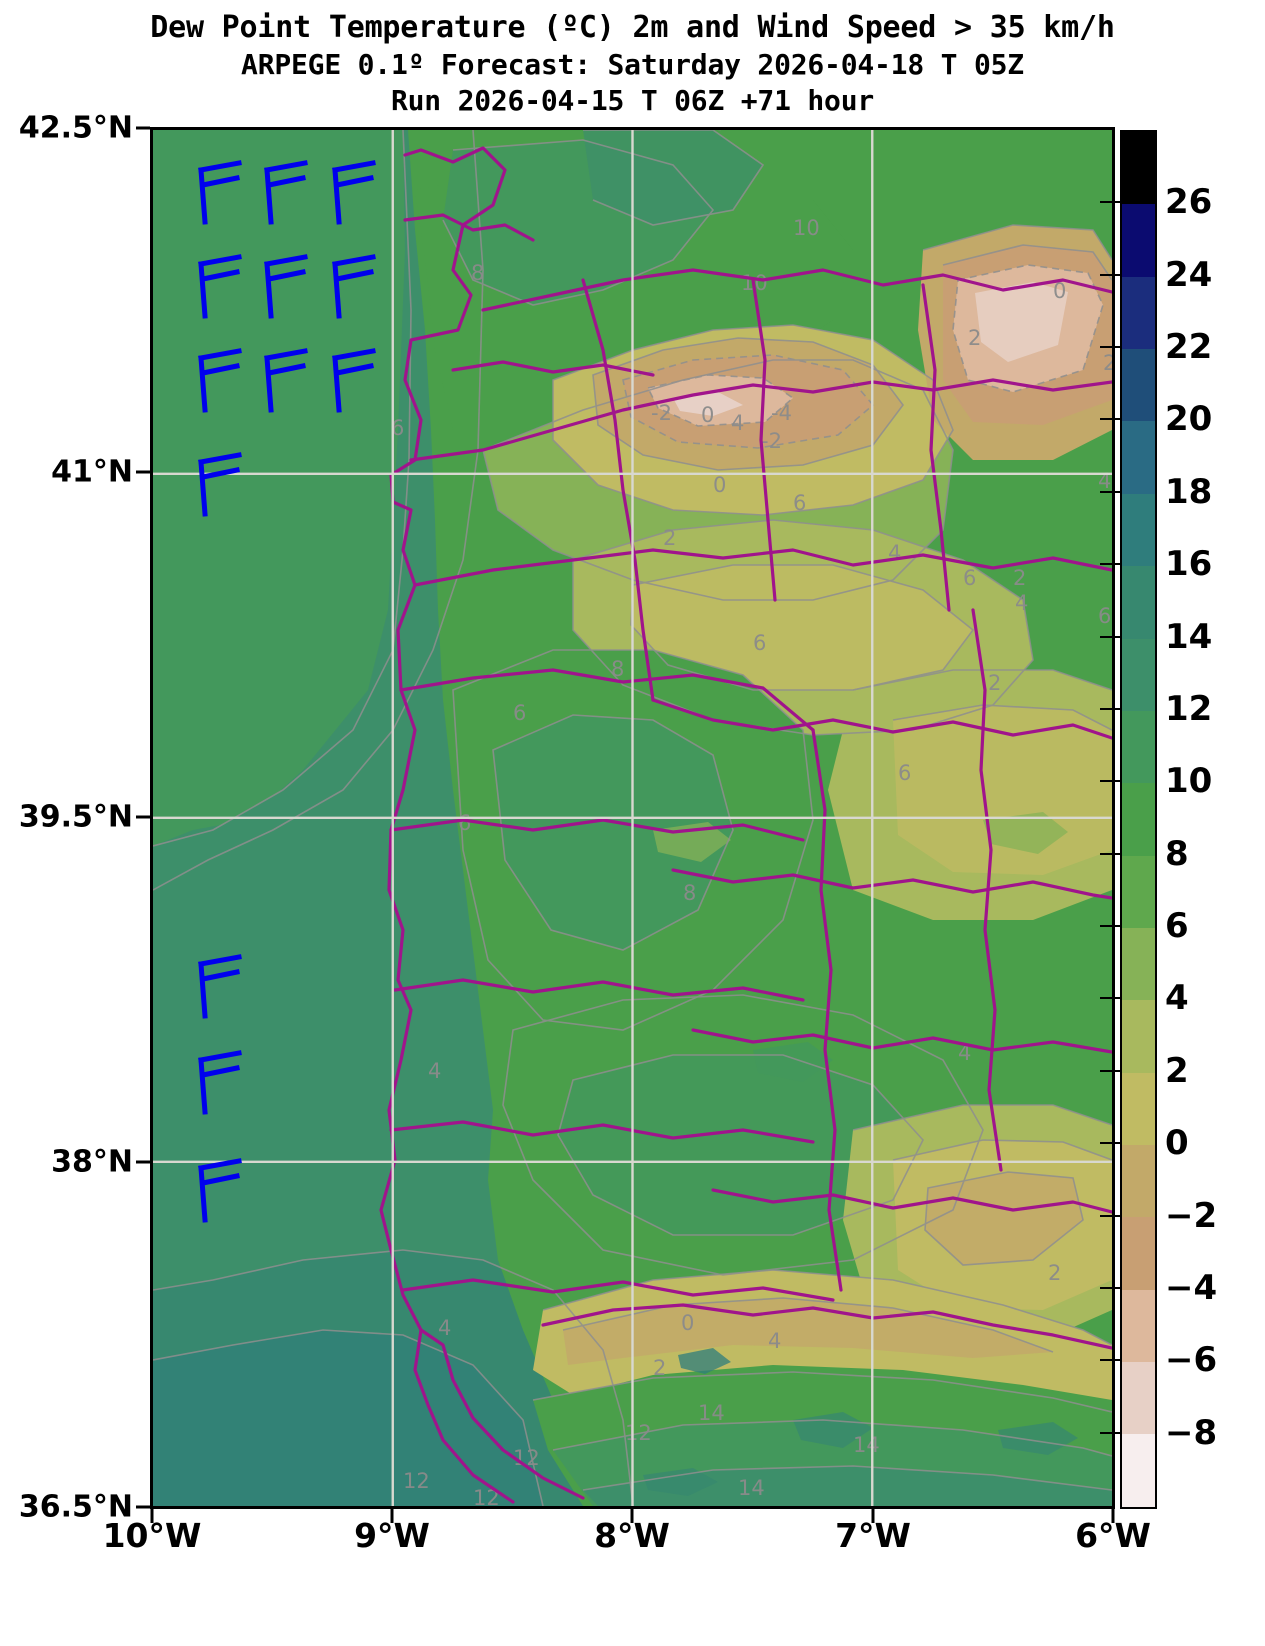 The height and width of the screenshot is (1646, 1265). I want to click on region-coldest-patch, so click(708, 404).